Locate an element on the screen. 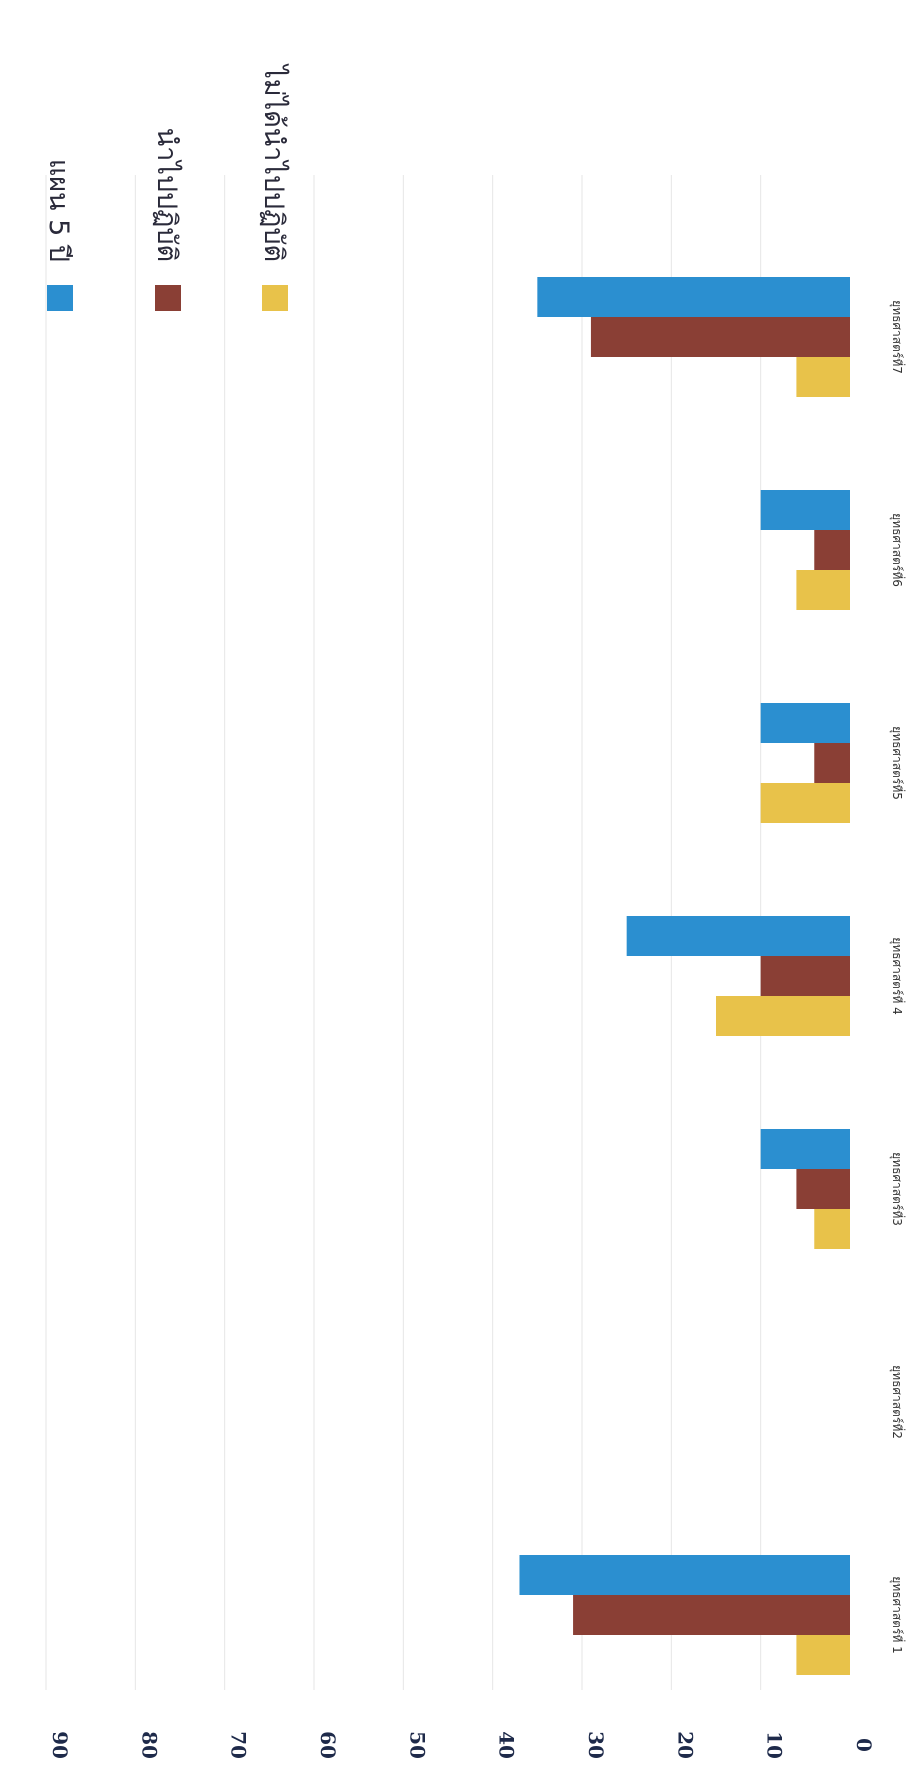 This screenshot has width=921, height=1778. tick-label: 10 is located at coordinates (775, 1745).